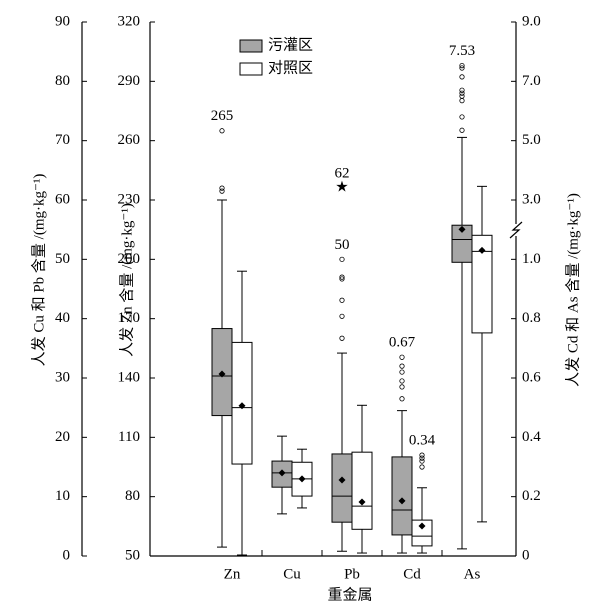 The width and height of the screenshot is (594, 611). Describe the element at coordinates (290, 44) in the screenshot. I see `legend-label: 污灌区` at that location.